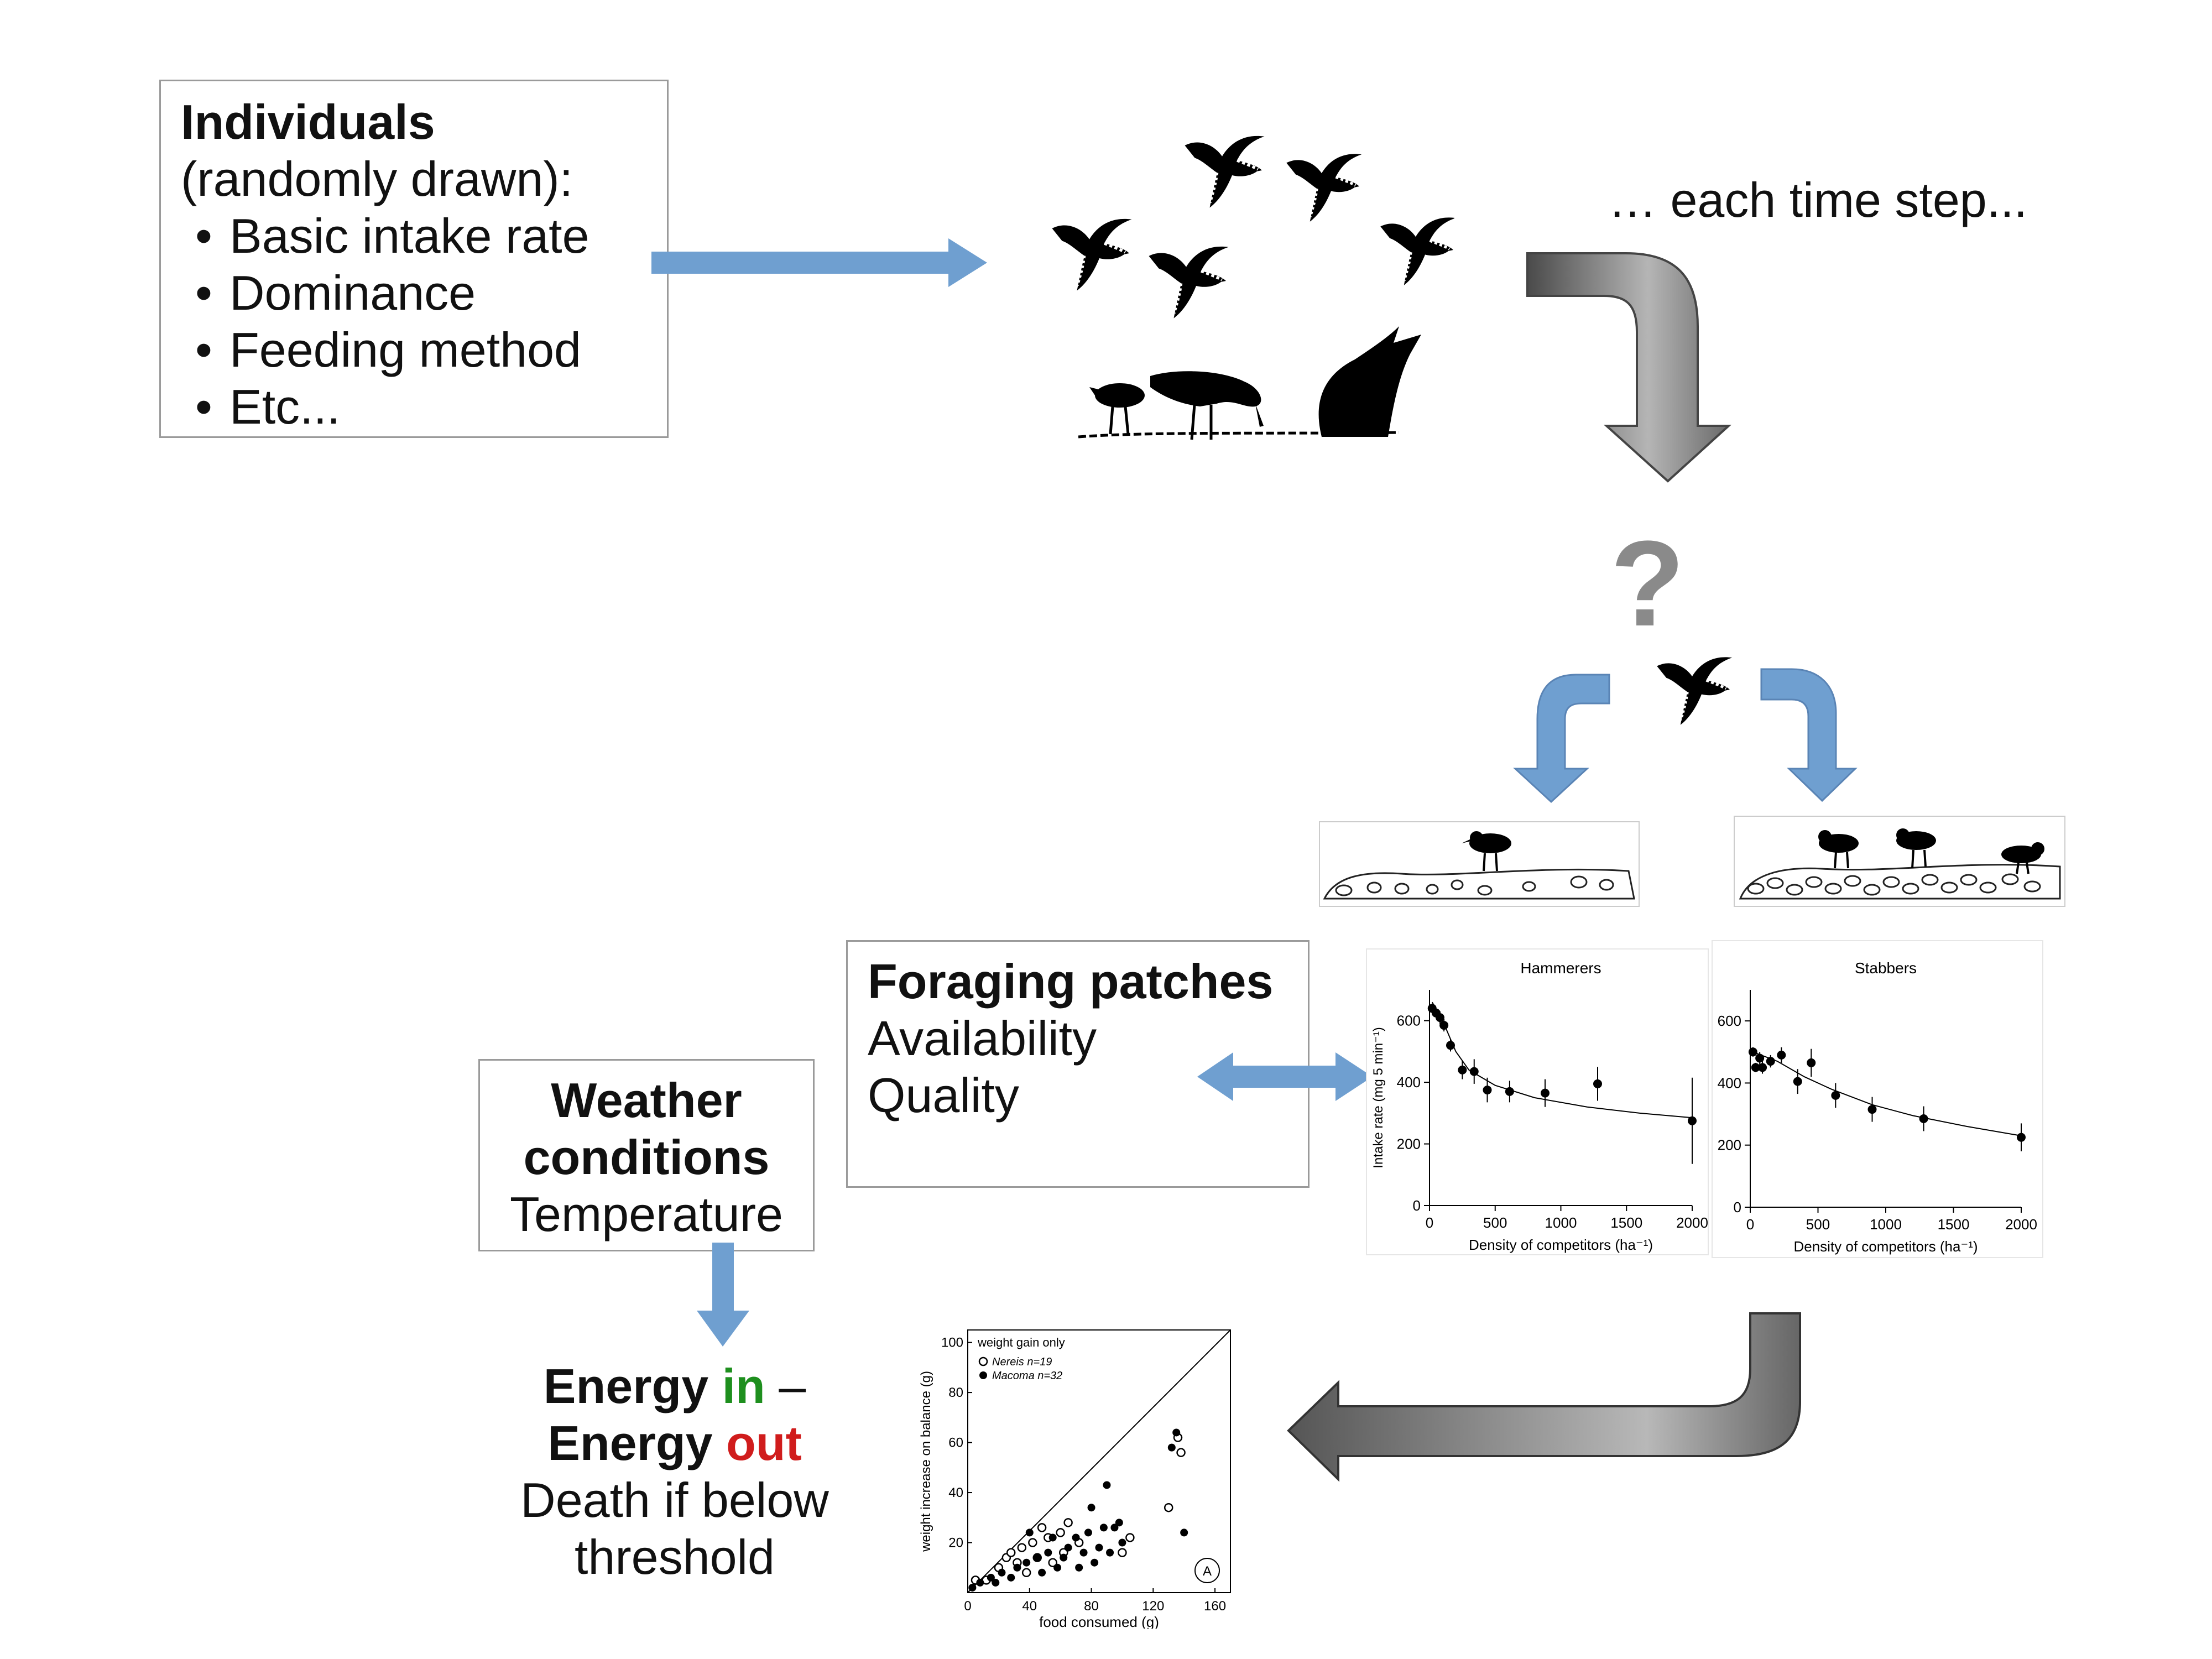 The width and height of the screenshot is (2212, 1659). What do you see at coordinates (956, 1493) in the screenshot?
I see `y-tick-label: 40` at bounding box center [956, 1493].